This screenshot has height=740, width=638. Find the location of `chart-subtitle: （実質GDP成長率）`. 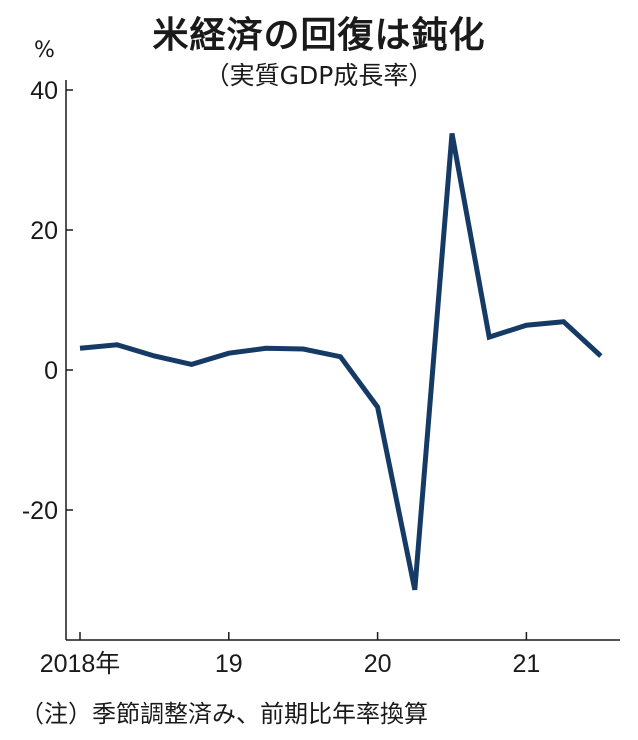

chart-subtitle: （実質GDP成長率） is located at coordinates (319, 75).